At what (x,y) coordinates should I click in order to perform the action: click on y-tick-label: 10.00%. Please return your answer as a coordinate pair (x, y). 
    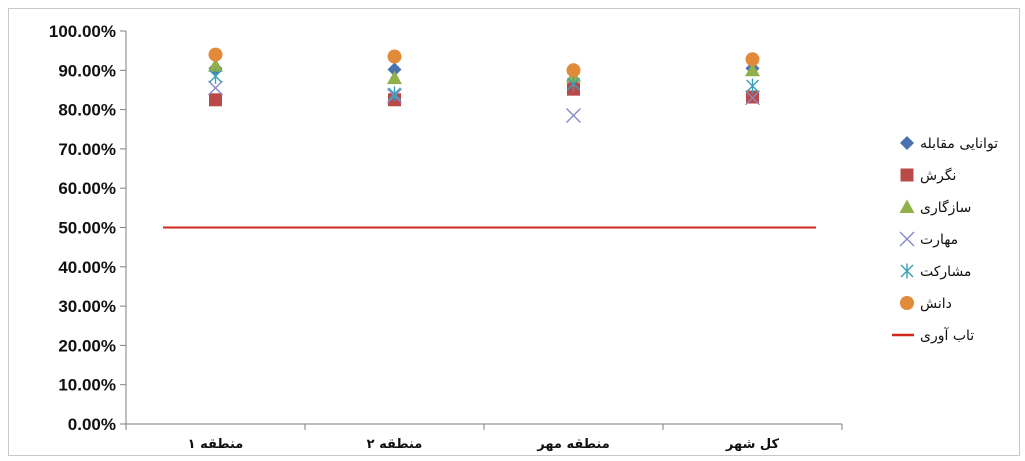
    Looking at the image, I should click on (87, 385).